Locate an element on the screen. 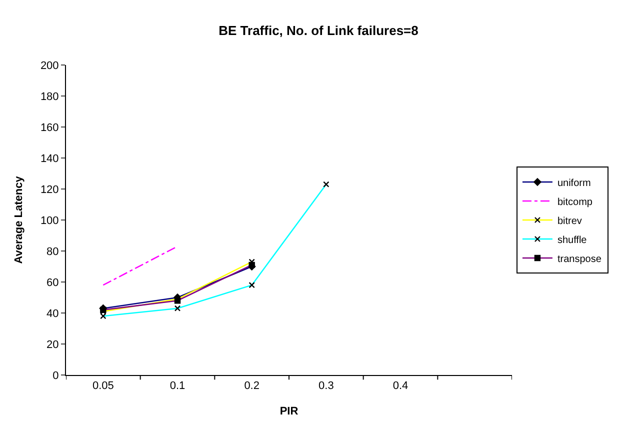  x-tick-label: 0.2 is located at coordinates (252, 386).